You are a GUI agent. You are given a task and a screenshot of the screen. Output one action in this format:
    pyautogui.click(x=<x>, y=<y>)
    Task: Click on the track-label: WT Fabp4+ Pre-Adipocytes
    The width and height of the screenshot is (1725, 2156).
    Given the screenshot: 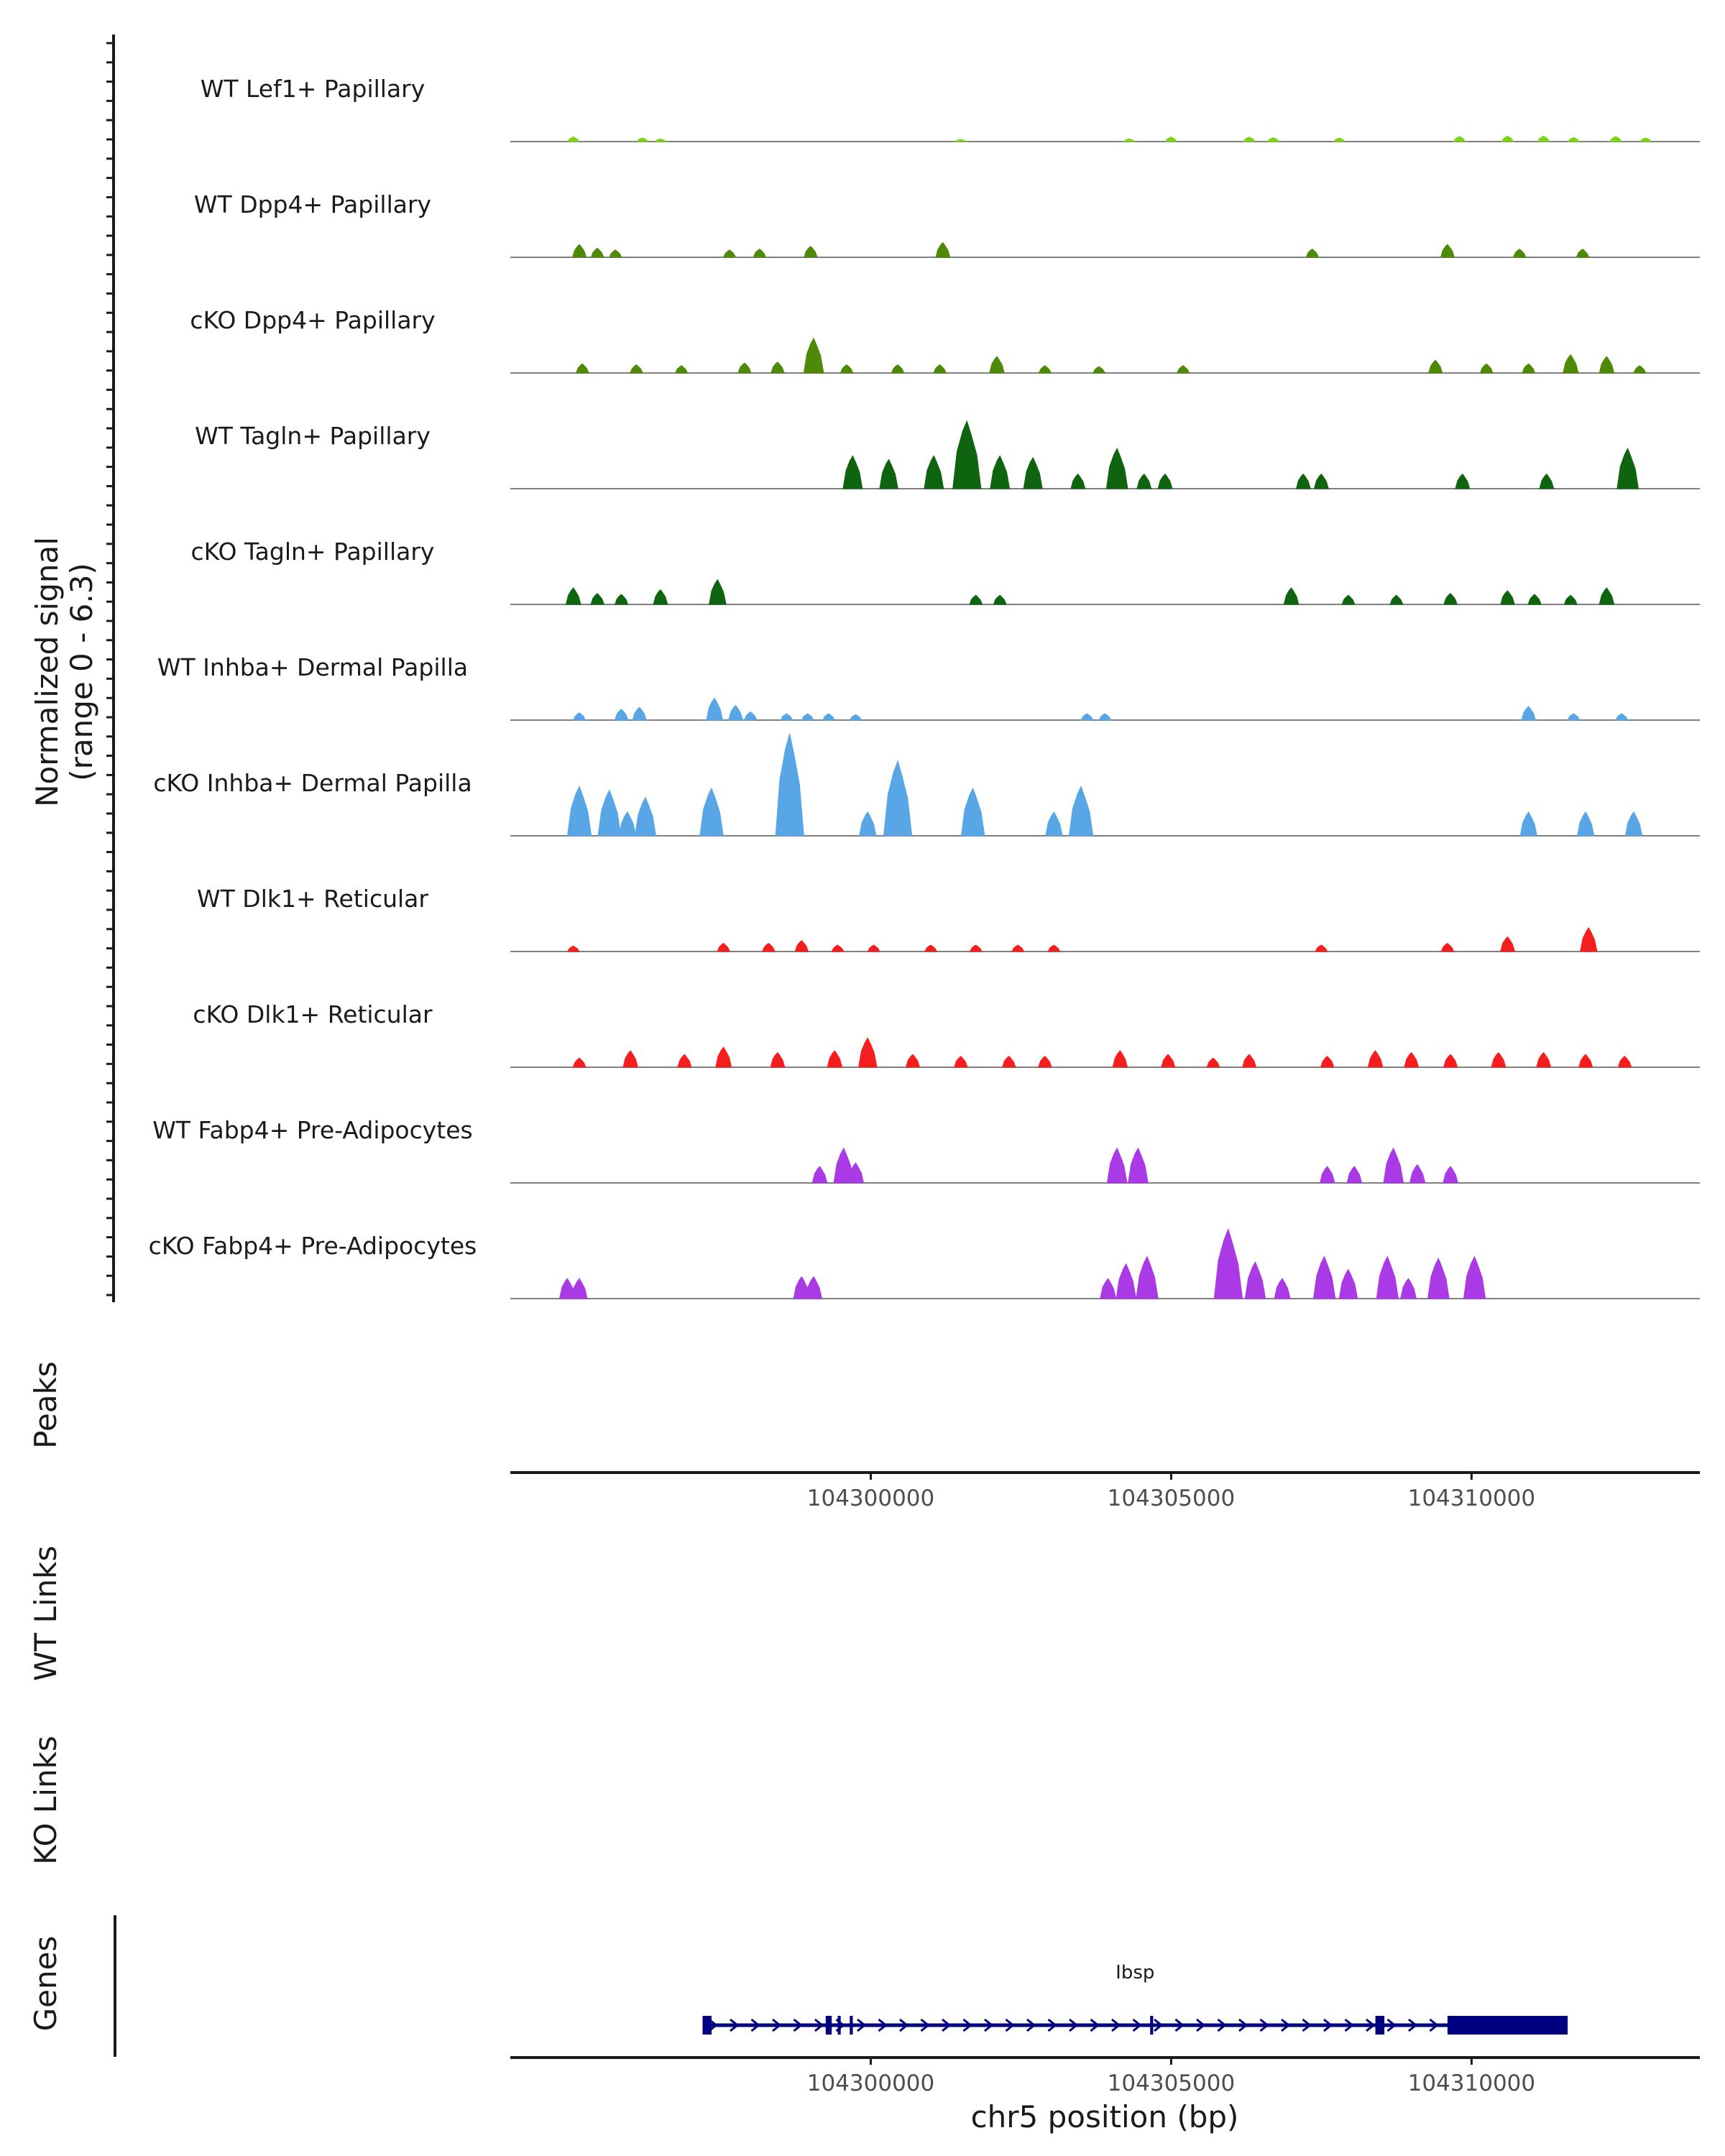 What is the action you would take?
    pyautogui.click(x=312, y=1130)
    